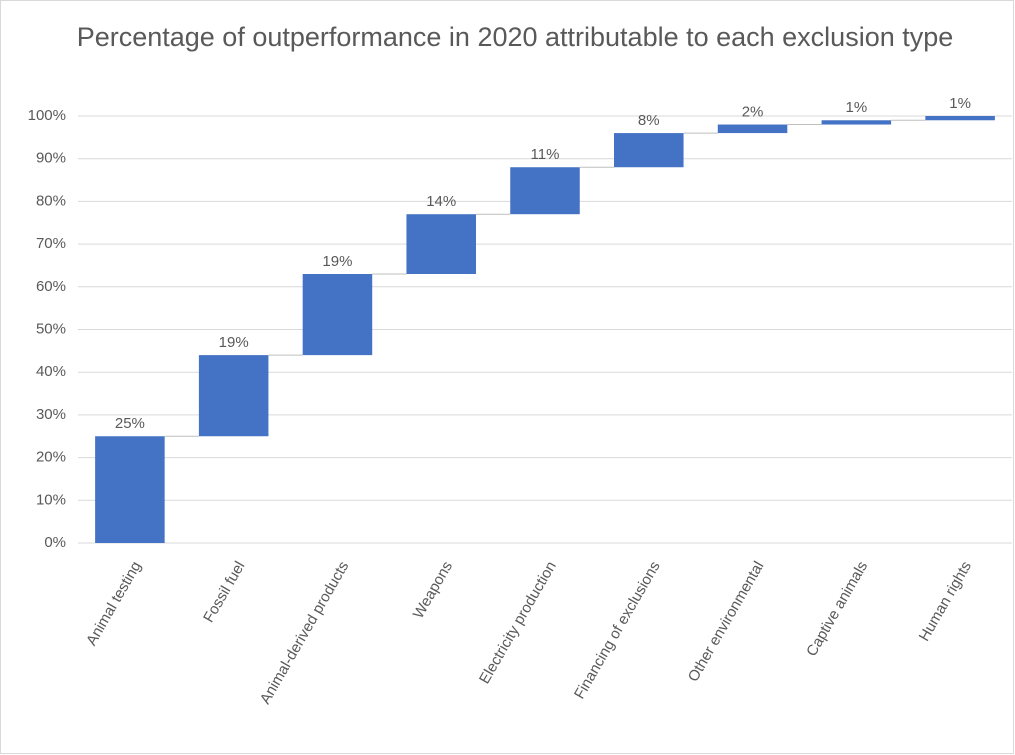  What do you see at coordinates (51, 286) in the screenshot?
I see `y-tick-label: 60%` at bounding box center [51, 286].